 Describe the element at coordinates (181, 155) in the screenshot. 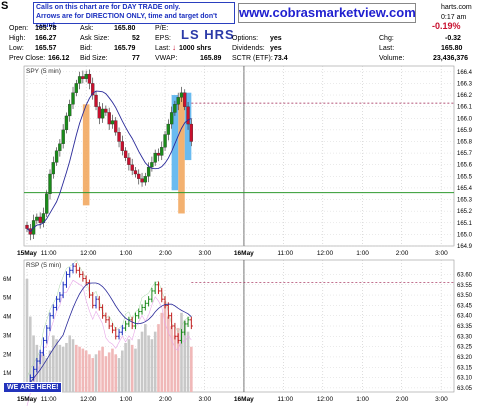

I see `orange-box` at that location.